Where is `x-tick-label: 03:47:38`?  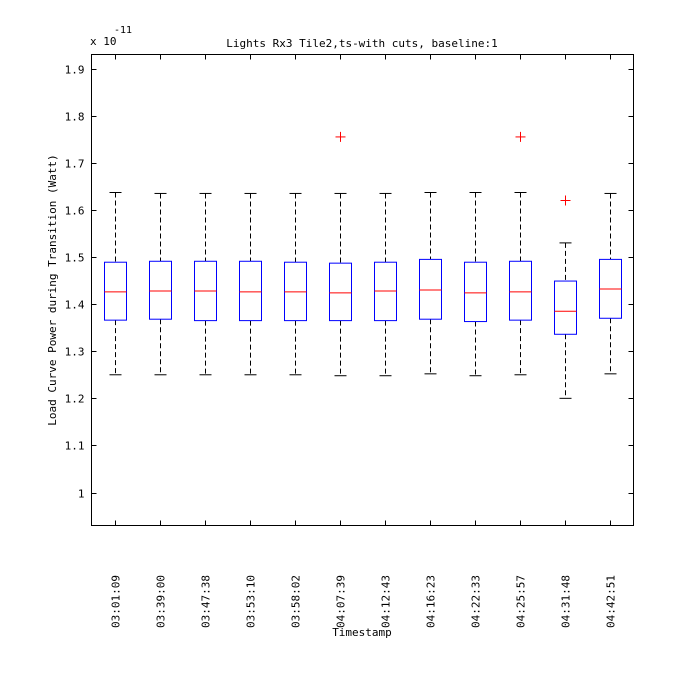
x-tick-label: 03:47:38 is located at coordinates (206, 601).